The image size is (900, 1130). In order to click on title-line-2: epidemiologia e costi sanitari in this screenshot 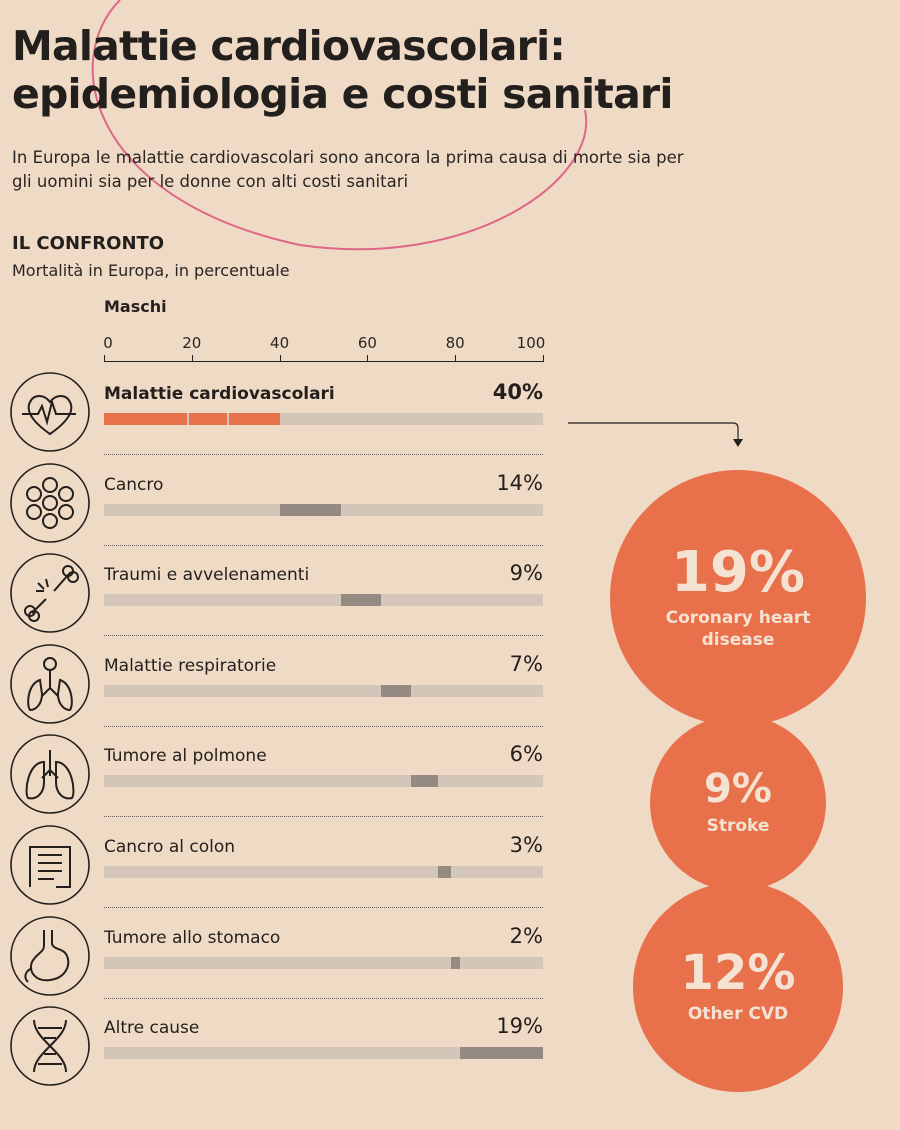, I will do `click(342, 94)`.